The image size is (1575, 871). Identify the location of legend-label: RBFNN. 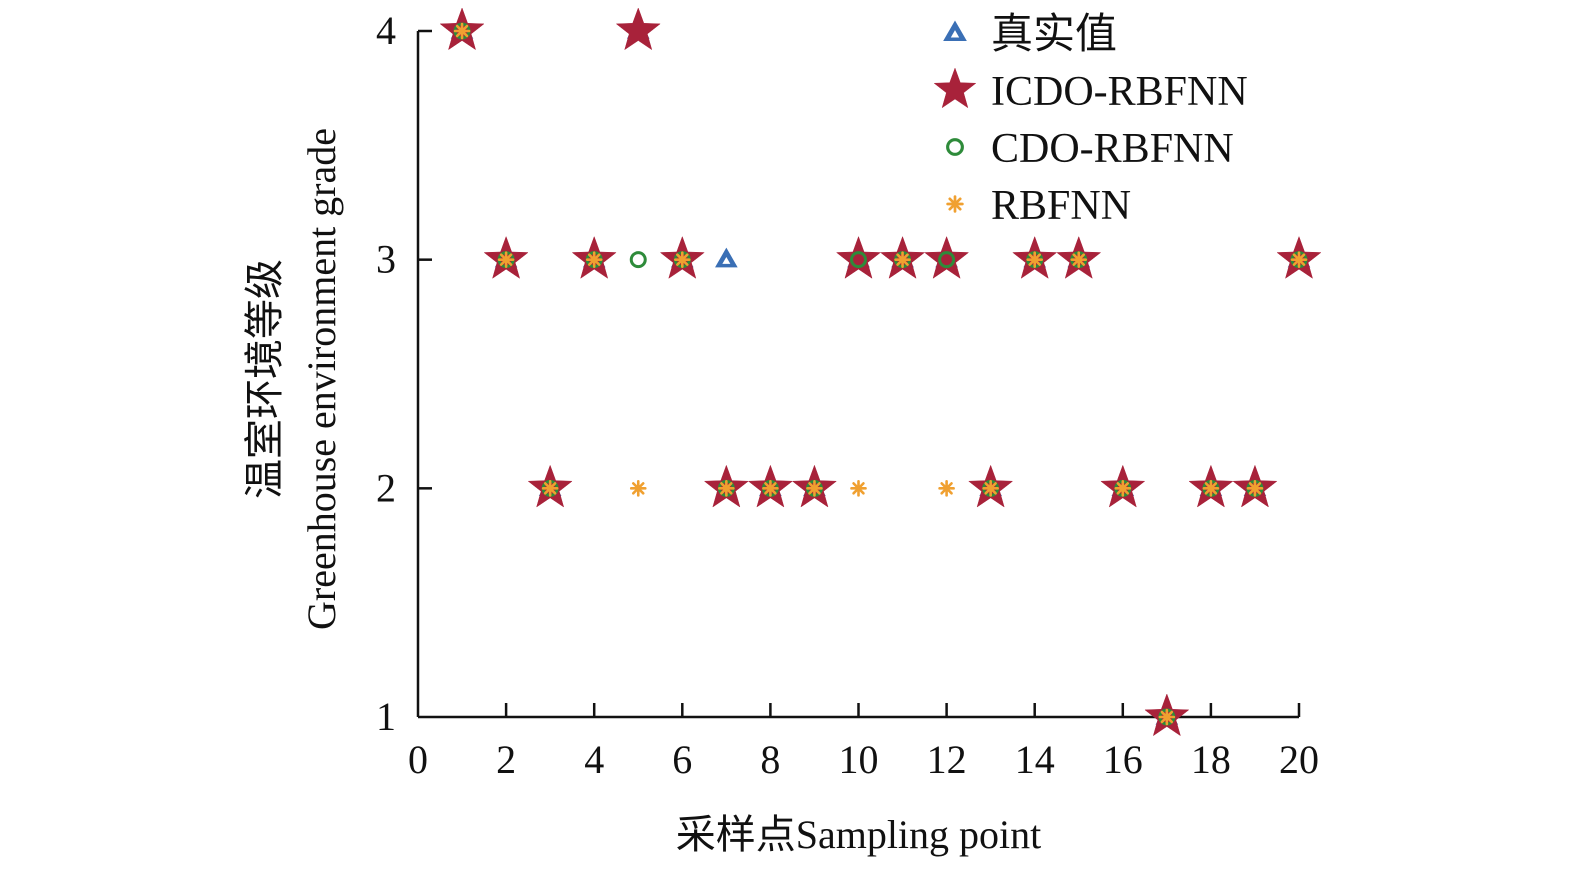
(1061, 206).